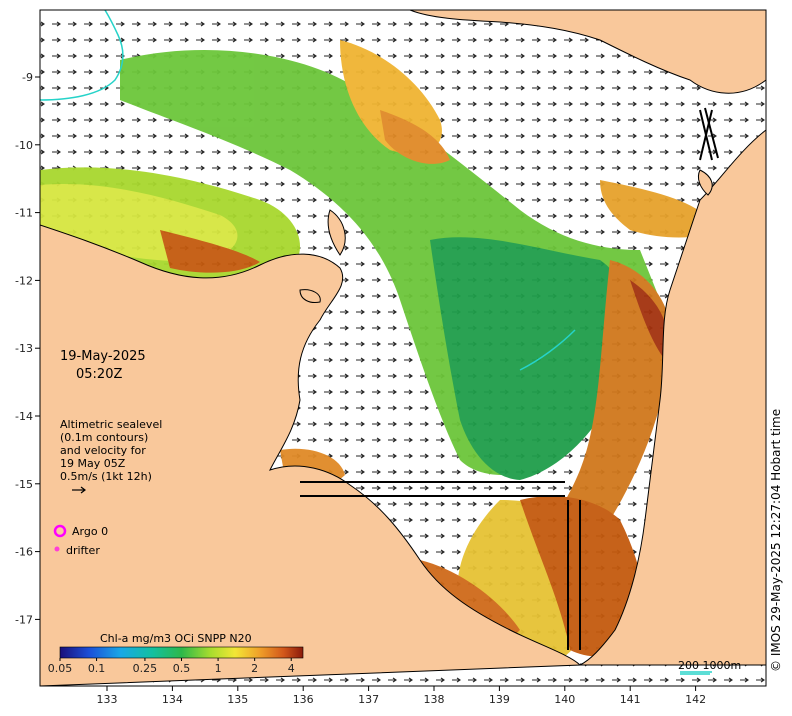 This screenshot has height=716, width=792. Describe the element at coordinates (104, 437) in the screenshot. I see `legend-line-2: (0.1m contours)` at that location.